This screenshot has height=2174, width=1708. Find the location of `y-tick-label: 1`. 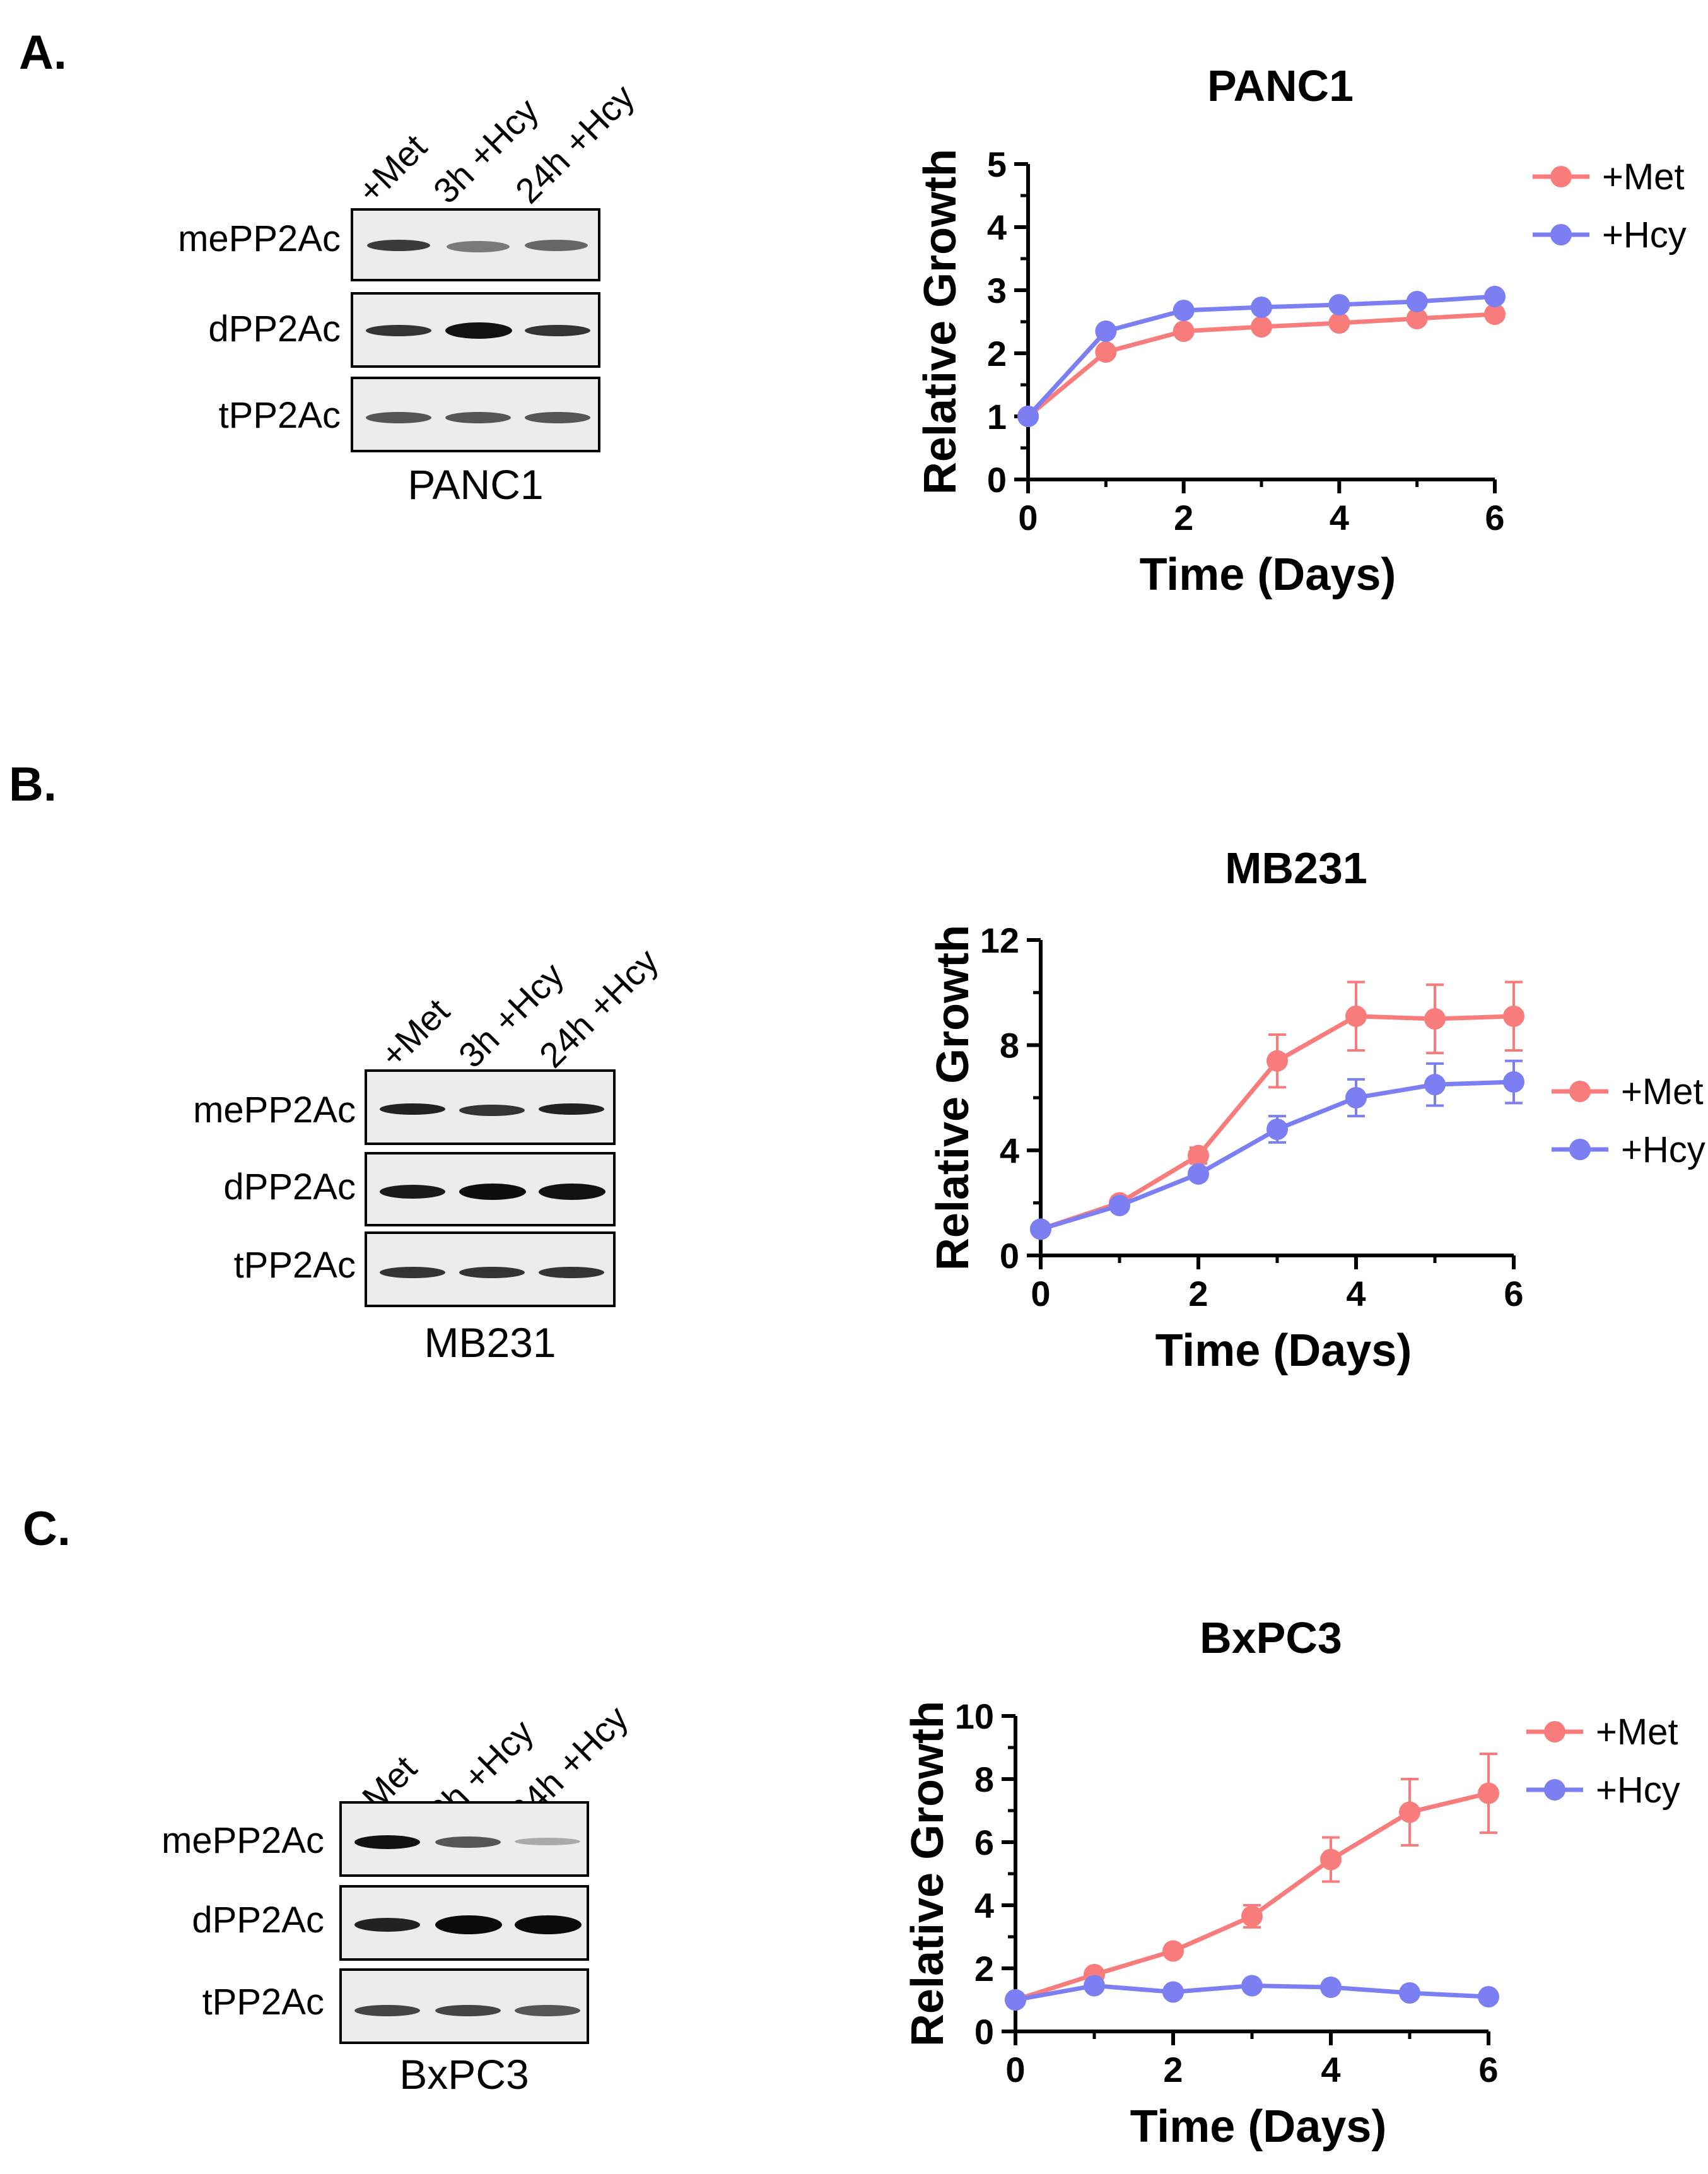

y-tick-label: 1 is located at coordinates (997, 417).